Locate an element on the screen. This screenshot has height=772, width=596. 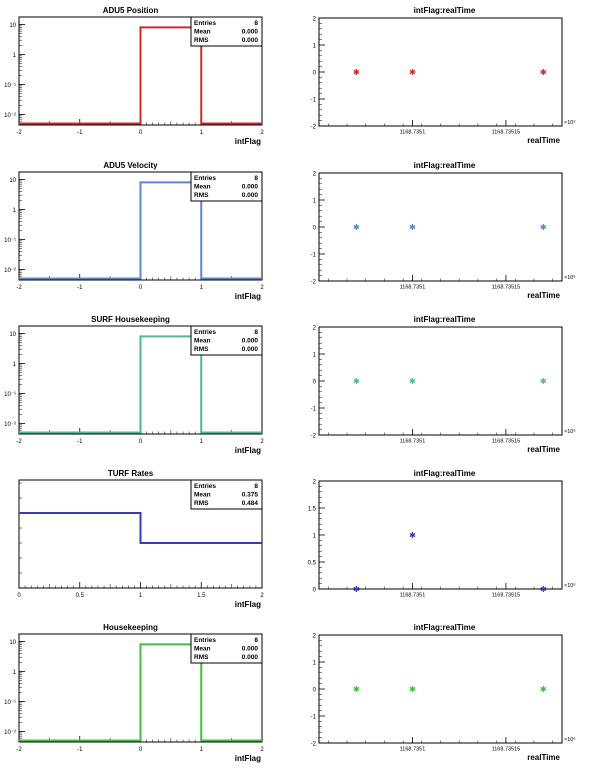
stats-label: RMS is located at coordinates (201, 195).